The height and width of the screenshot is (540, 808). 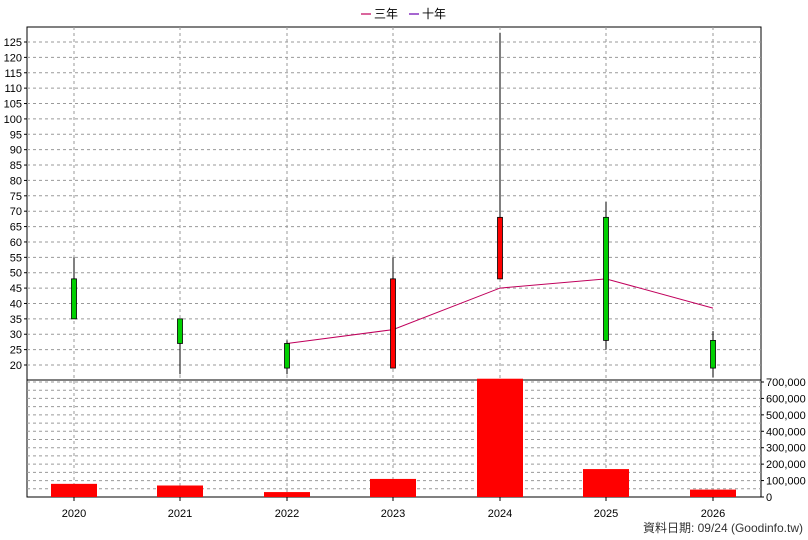 I want to click on volume-tick-label: 100,000, so click(x=786, y=482).